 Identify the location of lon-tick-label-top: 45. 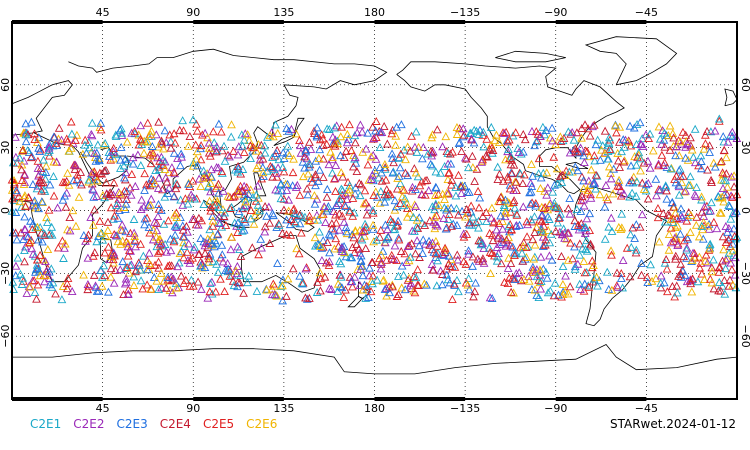
(103, 12).